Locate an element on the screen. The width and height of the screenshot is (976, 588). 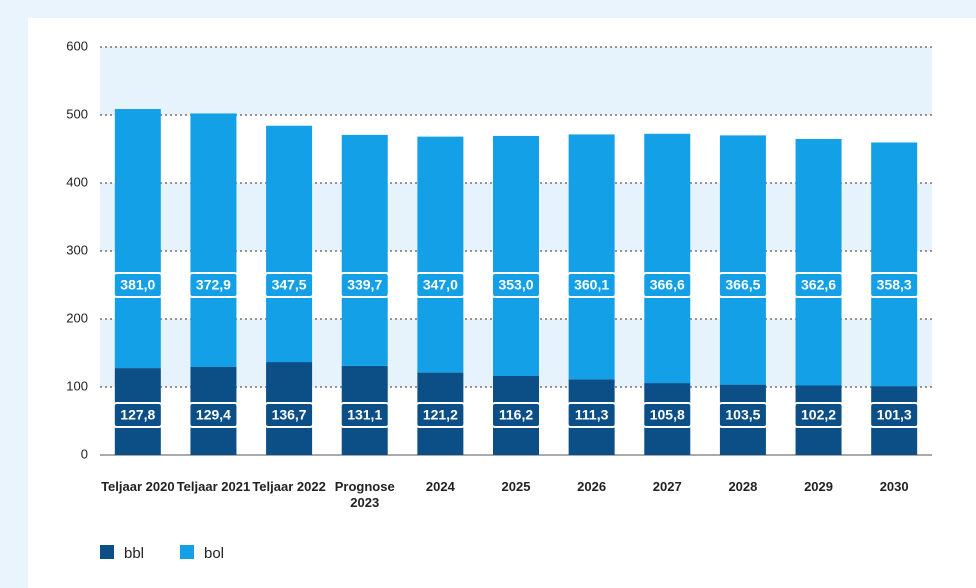
x-tick-label: Teljaar 2020 is located at coordinates (138, 486).